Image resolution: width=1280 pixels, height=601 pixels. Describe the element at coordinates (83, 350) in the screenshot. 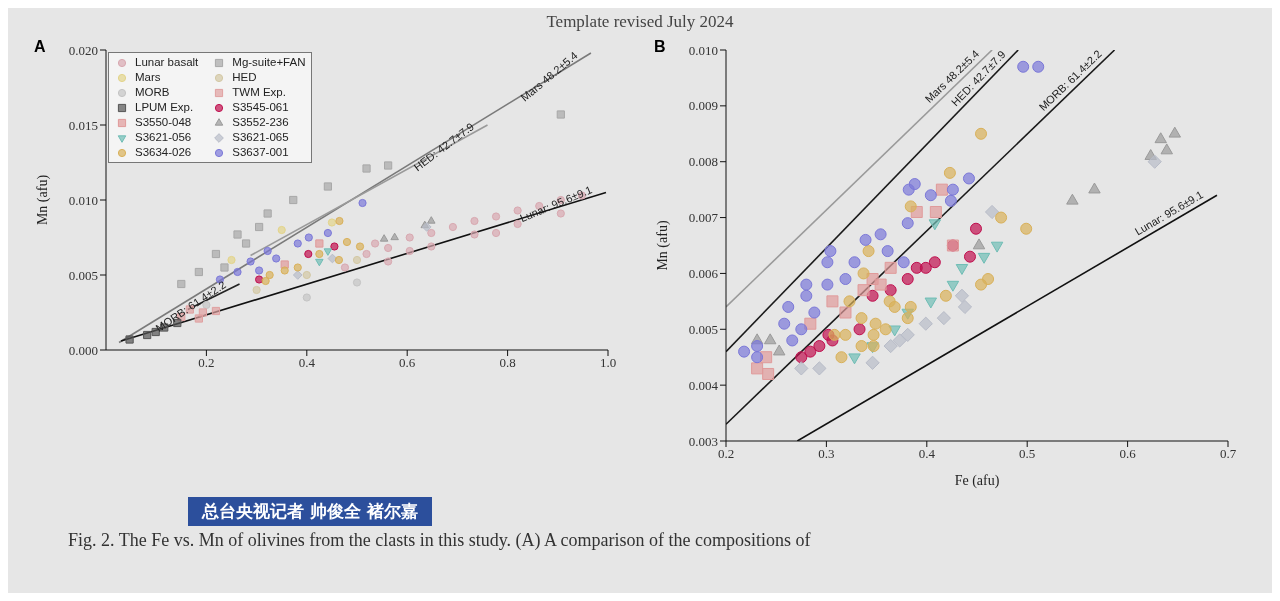

I see `y-tick-label: 0.000` at that location.